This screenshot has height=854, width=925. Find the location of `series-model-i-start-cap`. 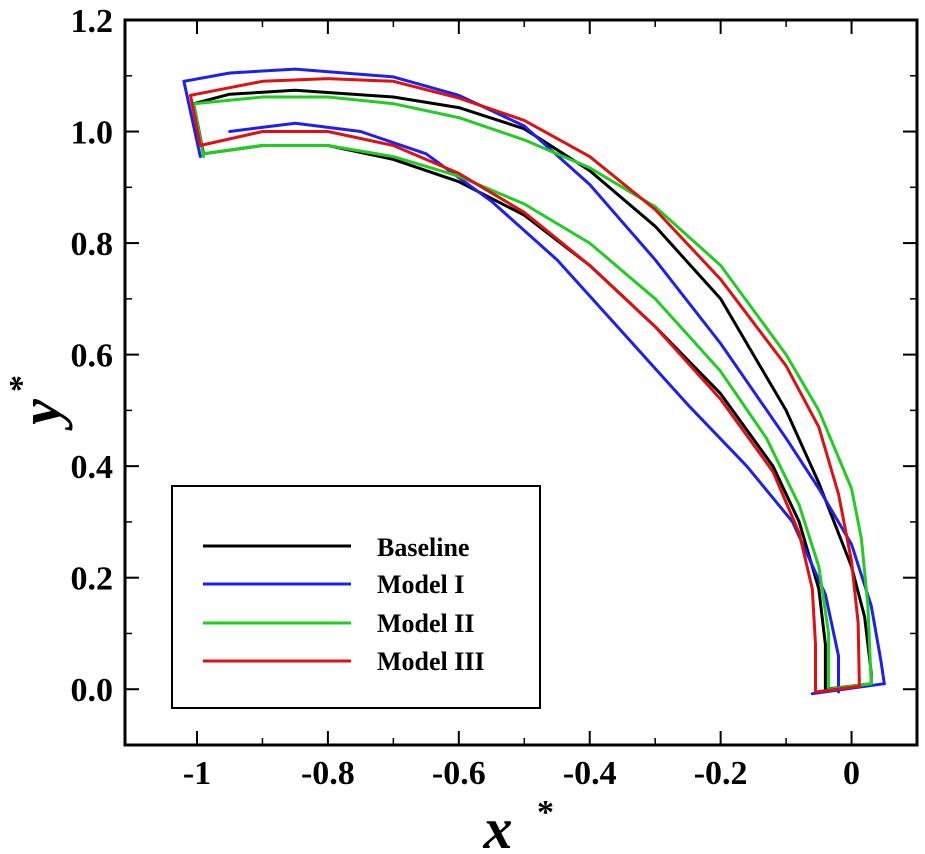

series-model-i-start-cap is located at coordinates (192, 119).